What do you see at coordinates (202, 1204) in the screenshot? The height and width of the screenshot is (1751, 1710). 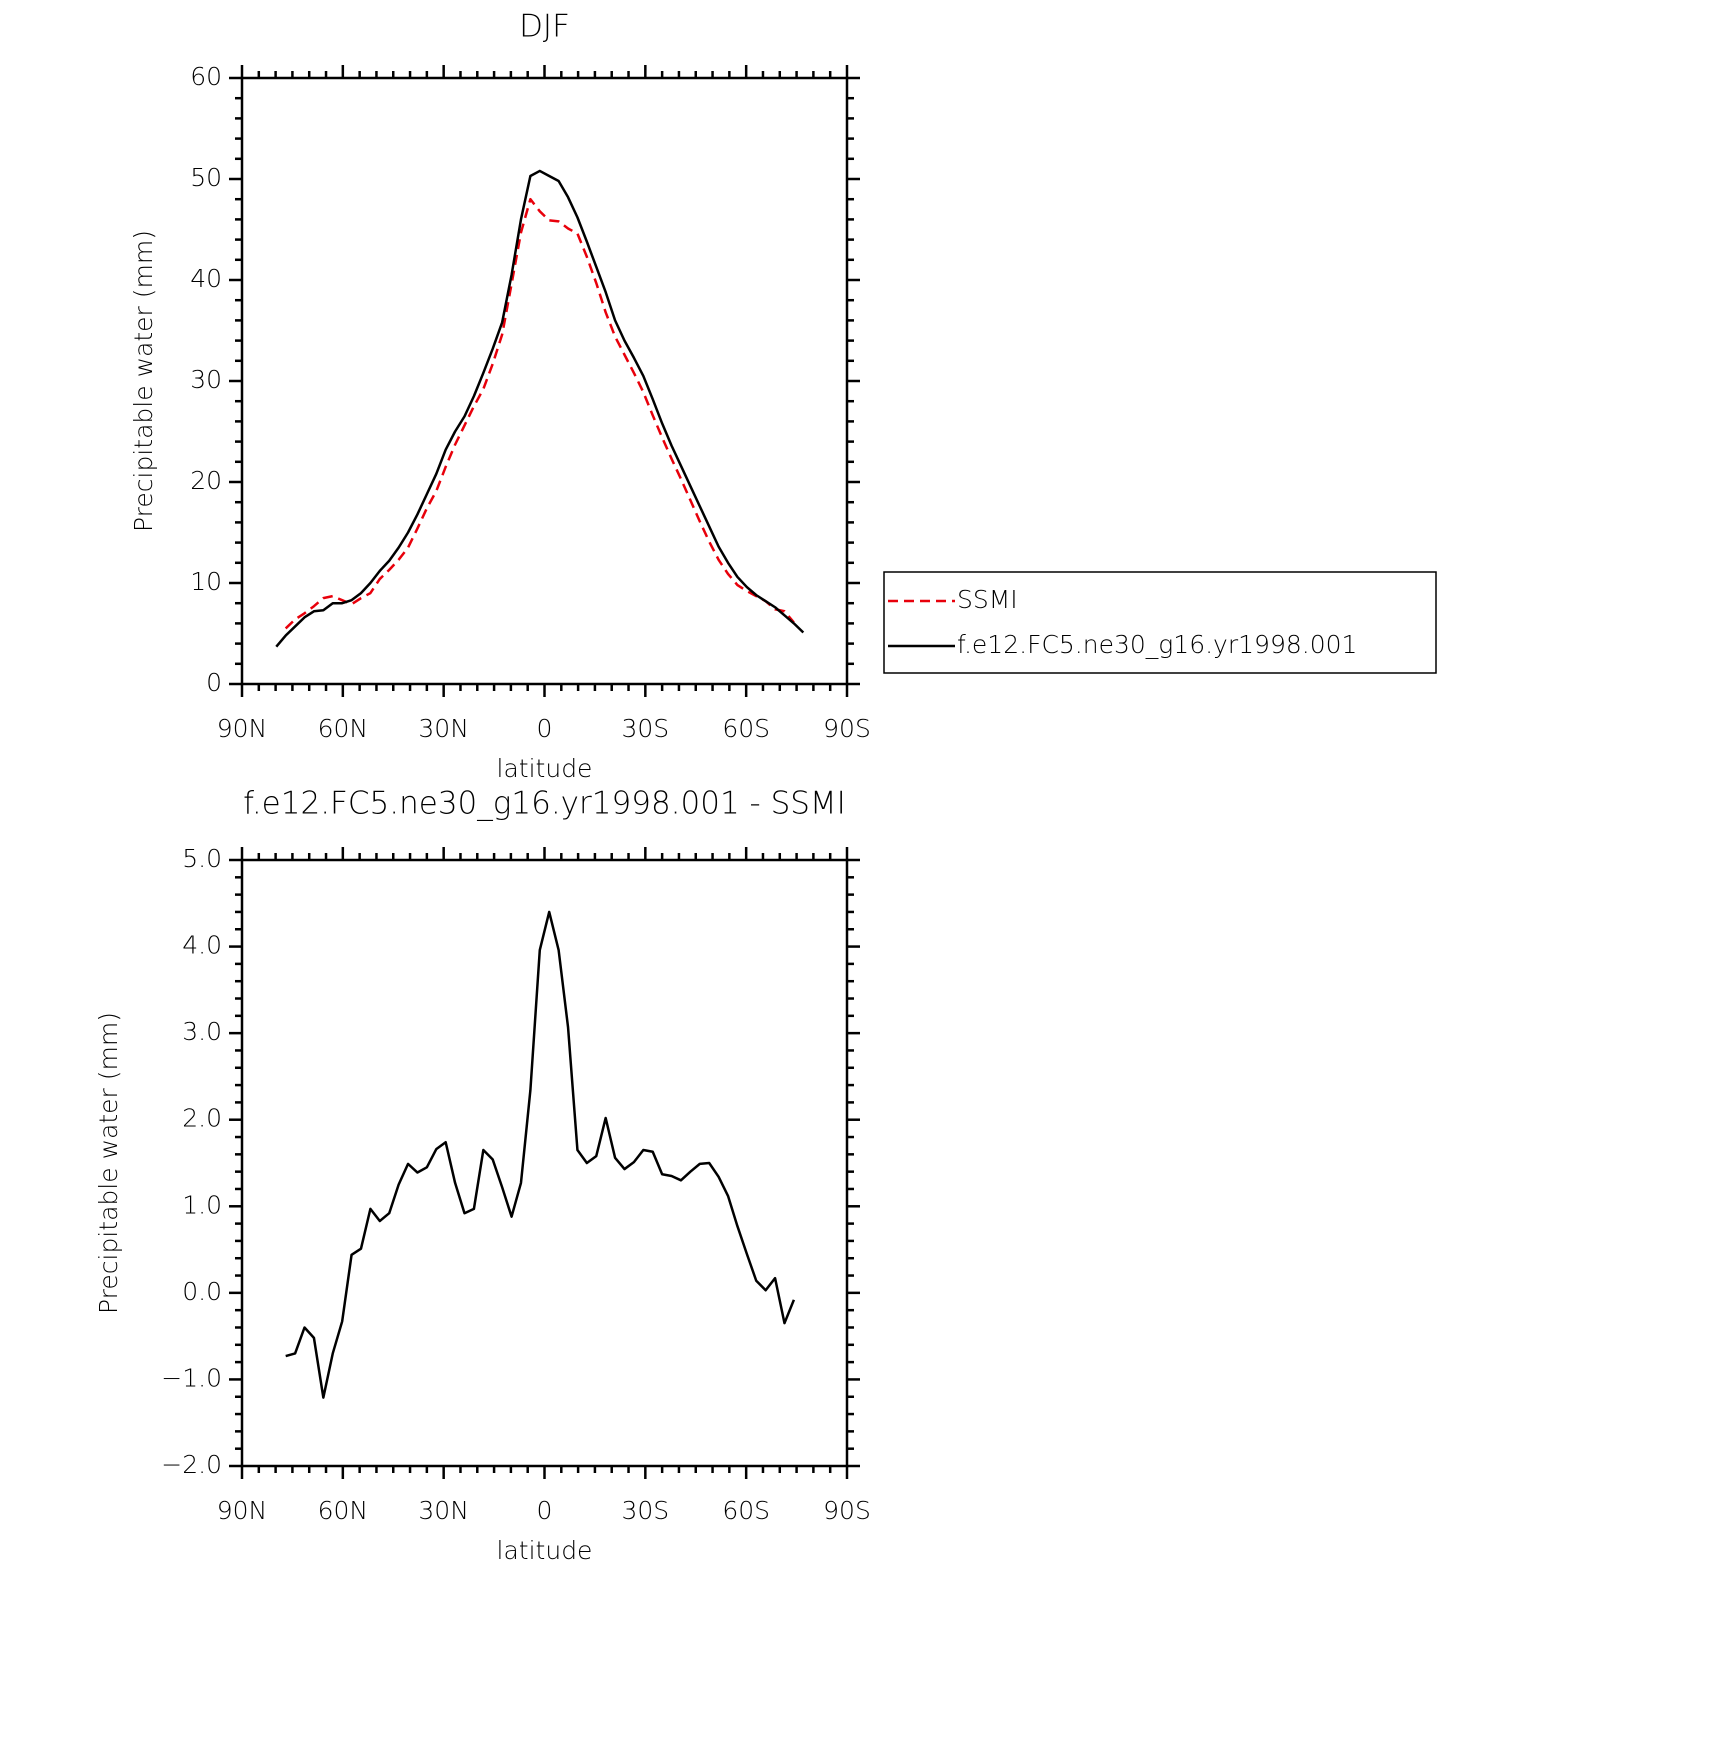 I see `y-tick-label: 1.0` at bounding box center [202, 1204].